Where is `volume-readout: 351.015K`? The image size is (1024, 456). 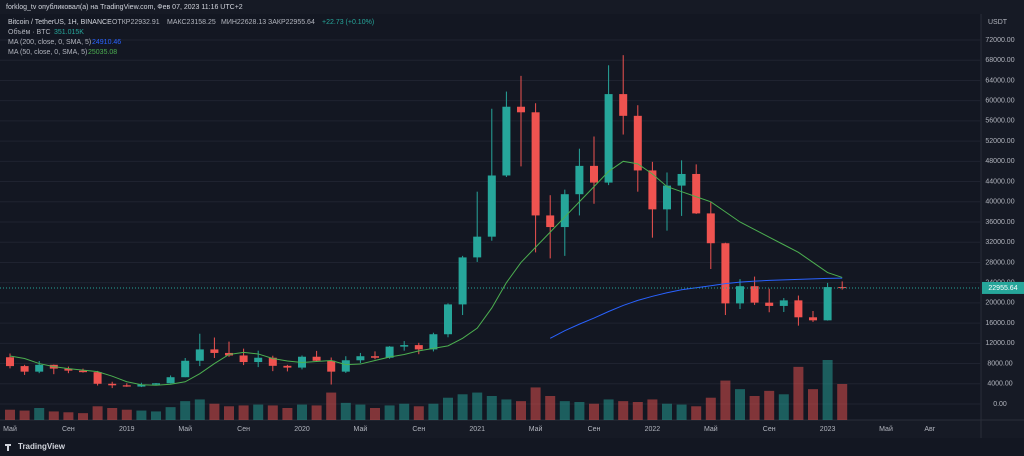
volume-readout: 351.015K is located at coordinates (69, 32).